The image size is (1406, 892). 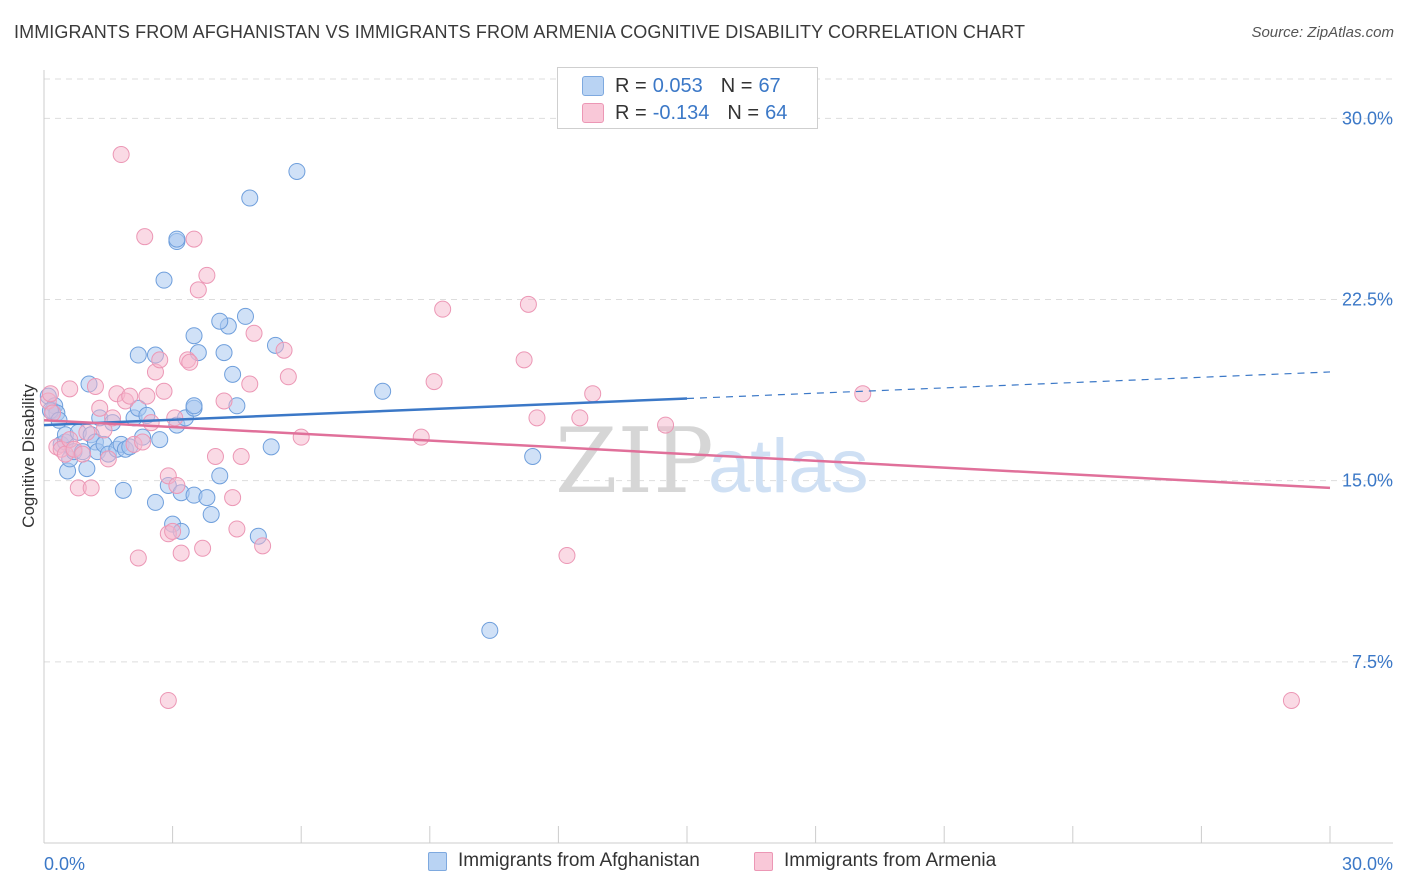 I want to click on correlation-legend: R = 0.053 N = 67 R = -0.134 N = 64, so click(x=687, y=98).